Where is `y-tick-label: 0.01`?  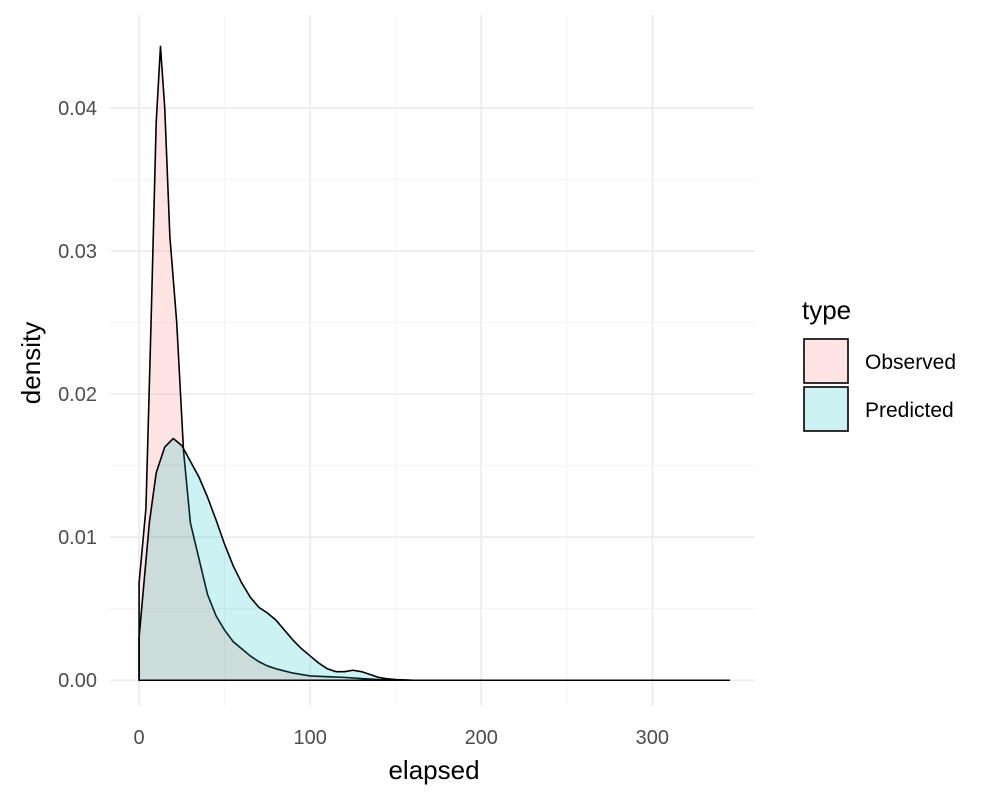 y-tick-label: 0.01 is located at coordinates (77, 538).